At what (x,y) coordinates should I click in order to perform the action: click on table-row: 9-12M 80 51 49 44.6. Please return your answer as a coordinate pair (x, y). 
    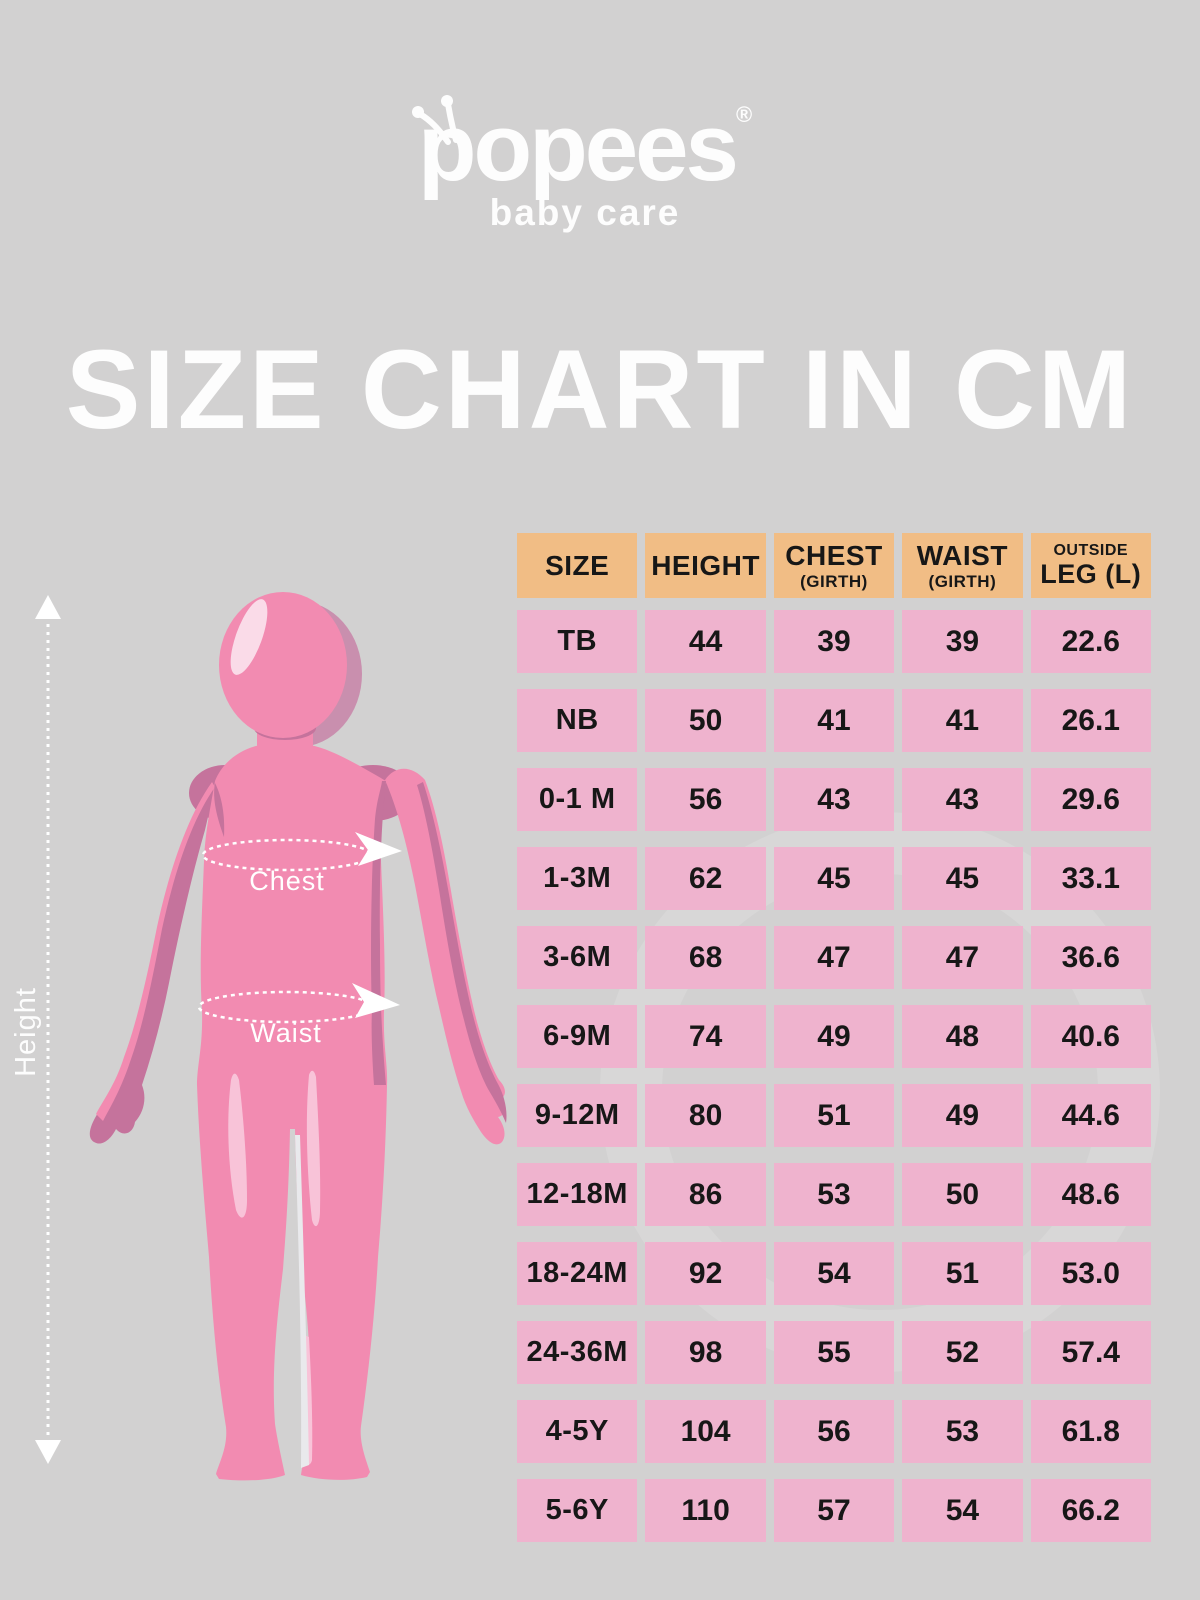
    Looking at the image, I should click on (834, 1115).